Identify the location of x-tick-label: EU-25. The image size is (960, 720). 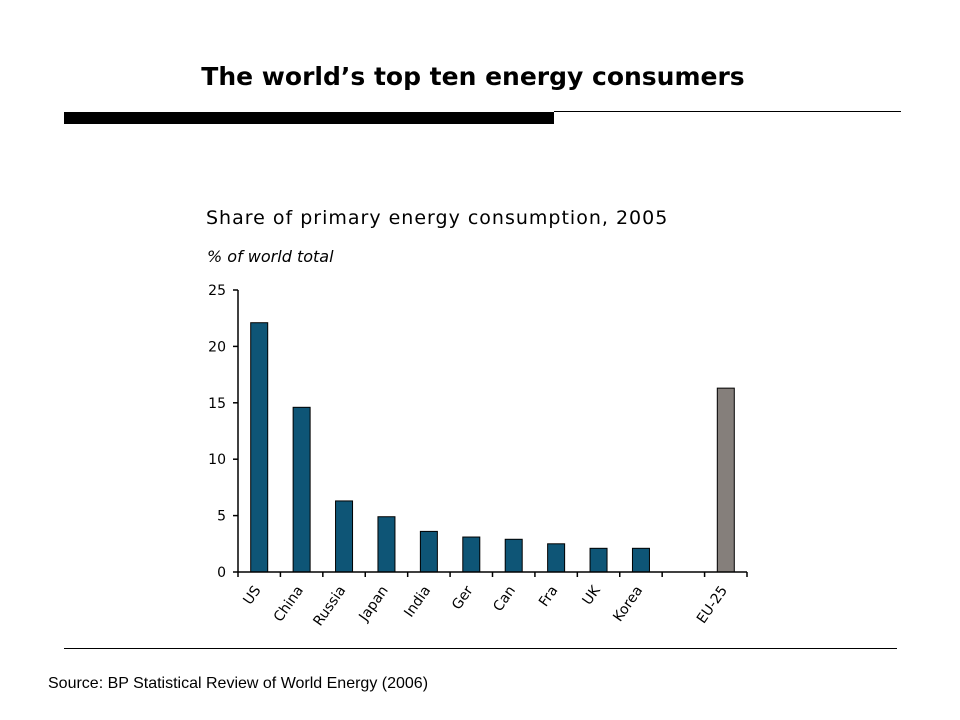
(712, 605).